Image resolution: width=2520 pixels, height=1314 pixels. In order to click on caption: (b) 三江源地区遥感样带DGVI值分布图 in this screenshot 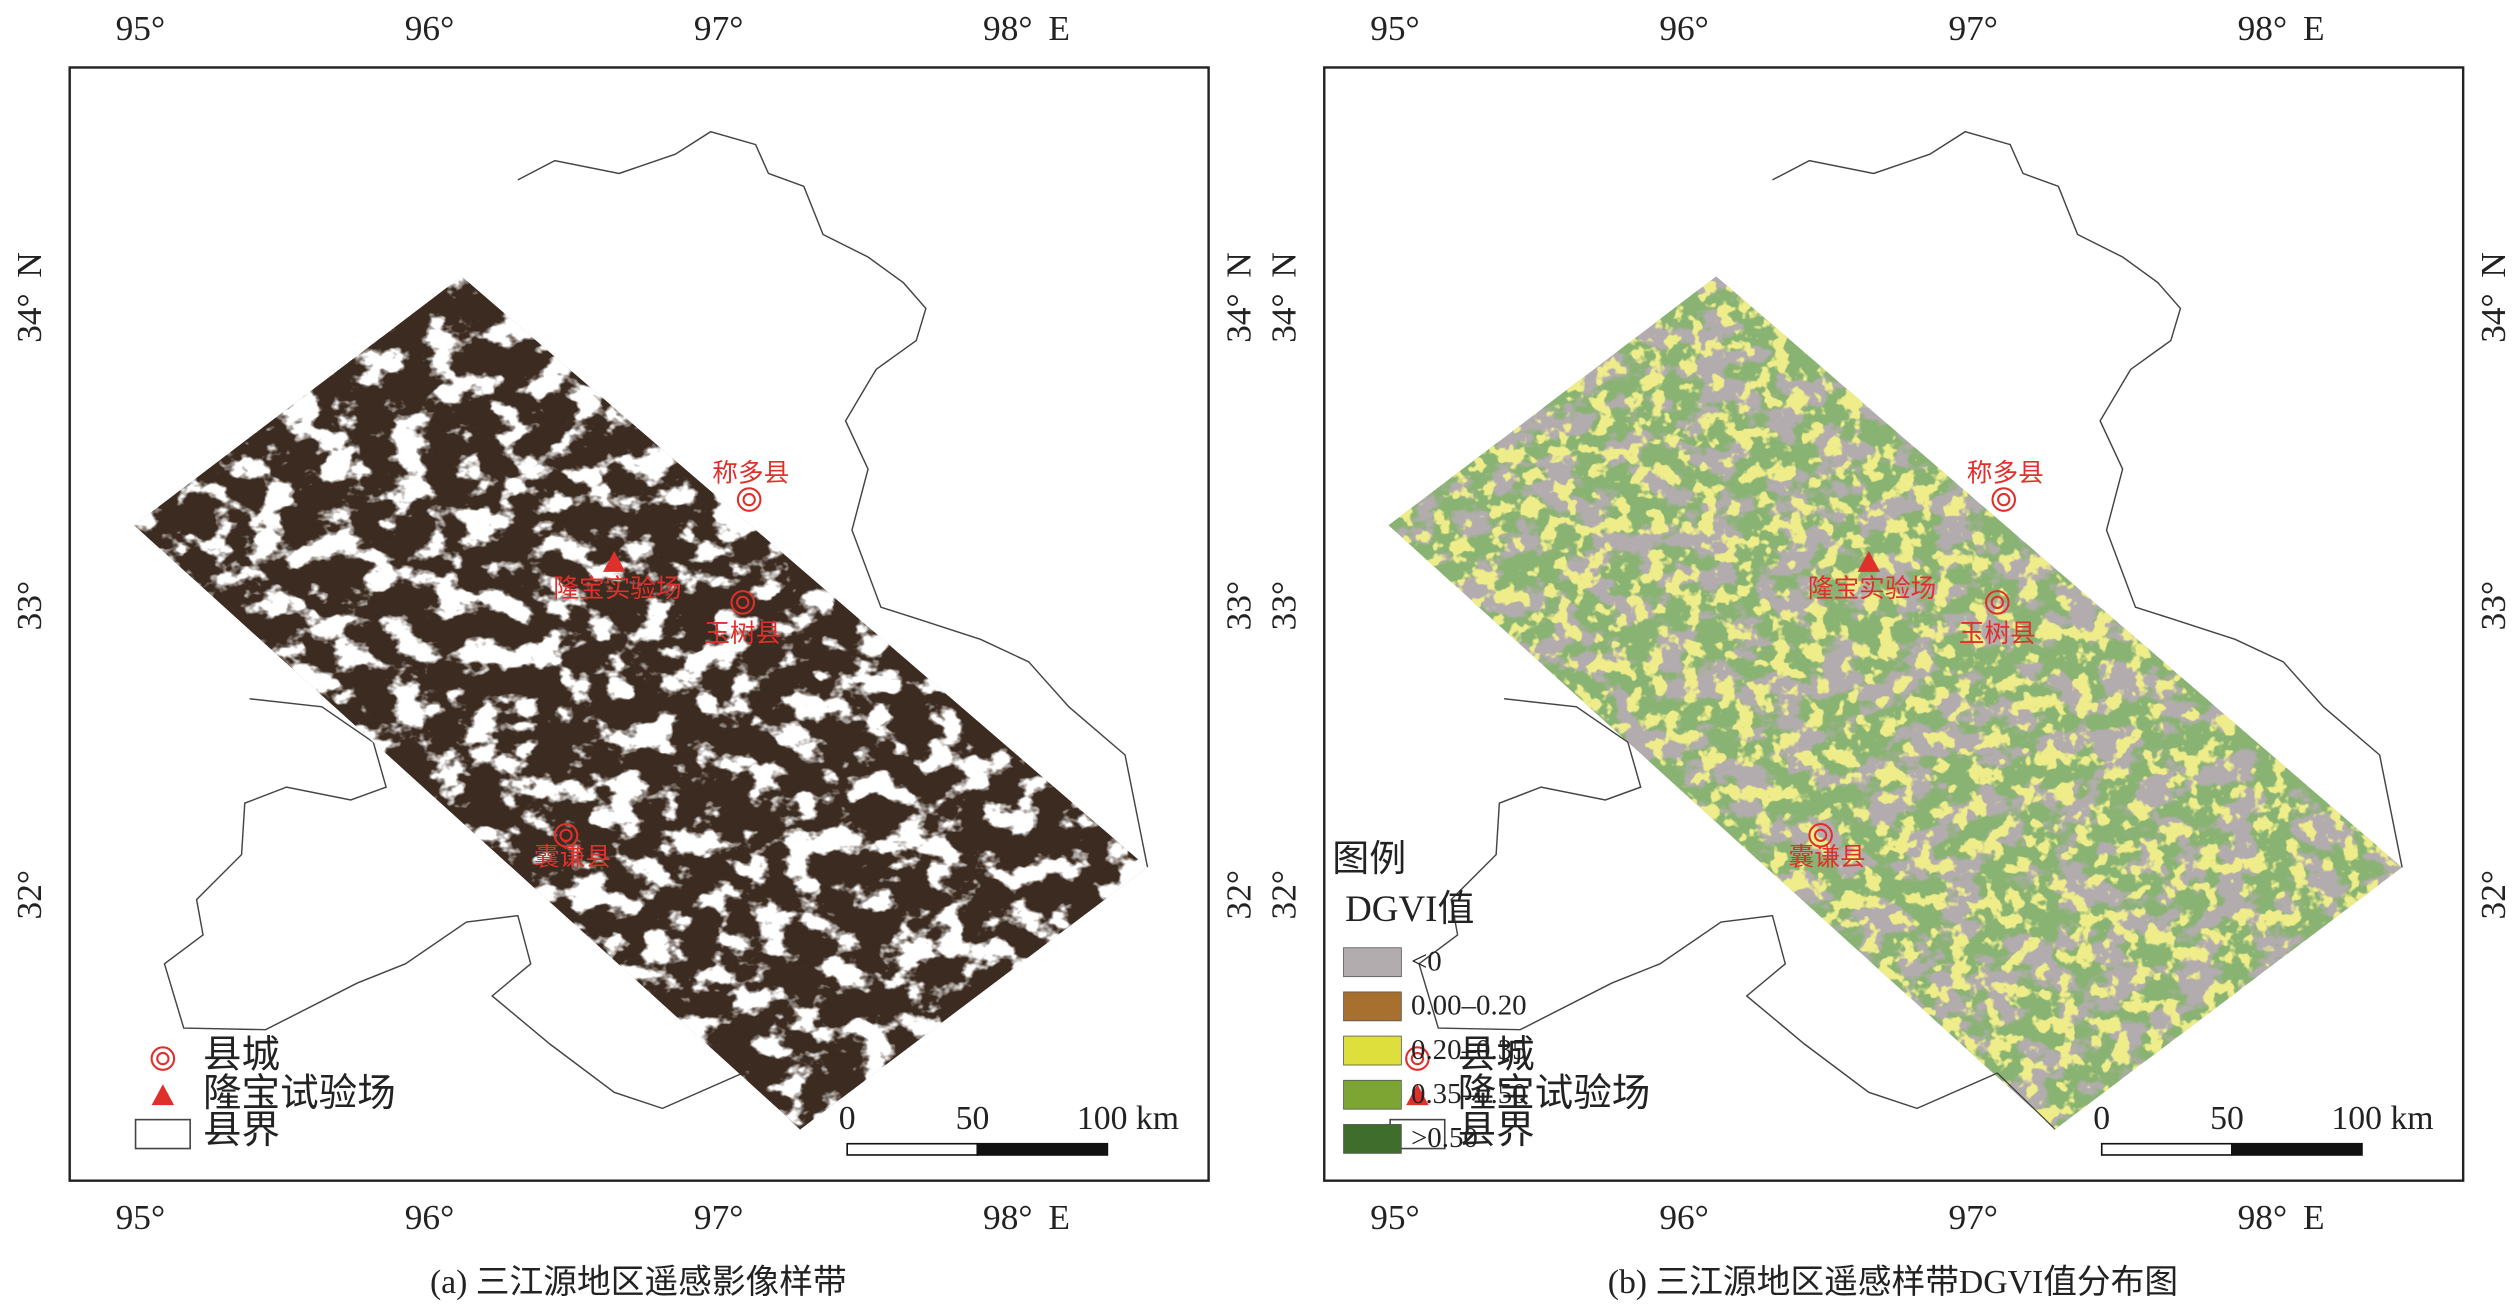, I will do `click(1893, 1282)`.